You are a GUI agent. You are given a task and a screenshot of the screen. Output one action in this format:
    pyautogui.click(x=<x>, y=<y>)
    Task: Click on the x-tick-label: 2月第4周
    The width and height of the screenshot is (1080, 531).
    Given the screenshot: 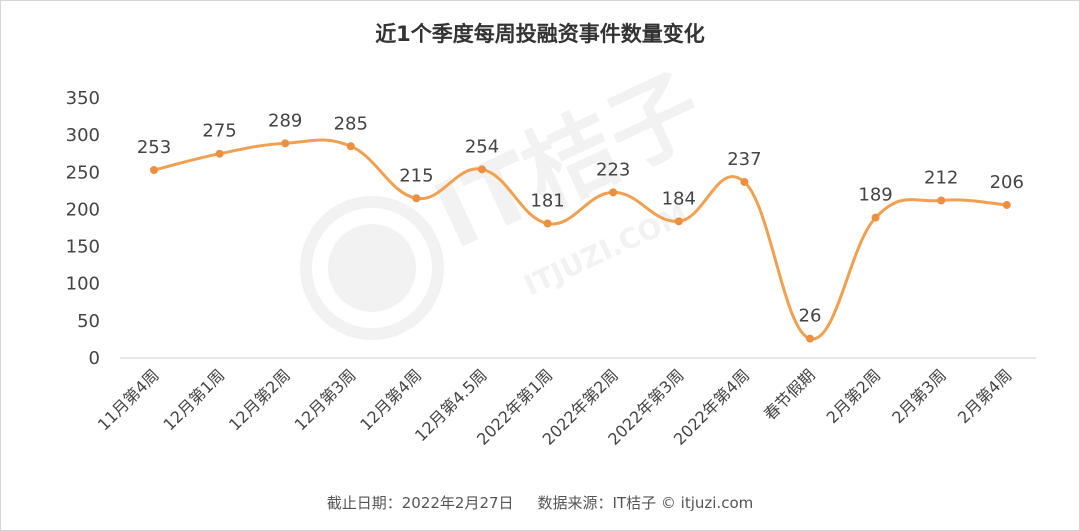 What is the action you would take?
    pyautogui.click(x=985, y=396)
    